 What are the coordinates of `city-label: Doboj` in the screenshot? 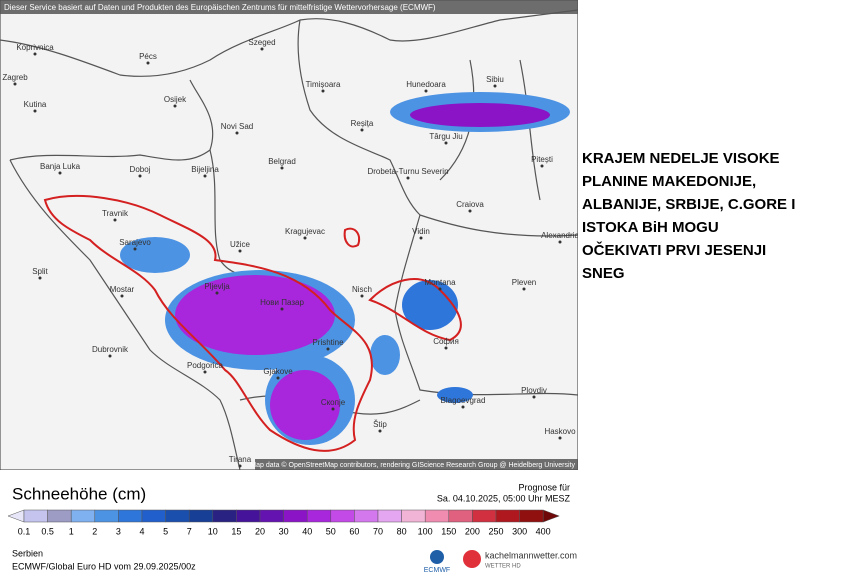 It's located at (140, 169).